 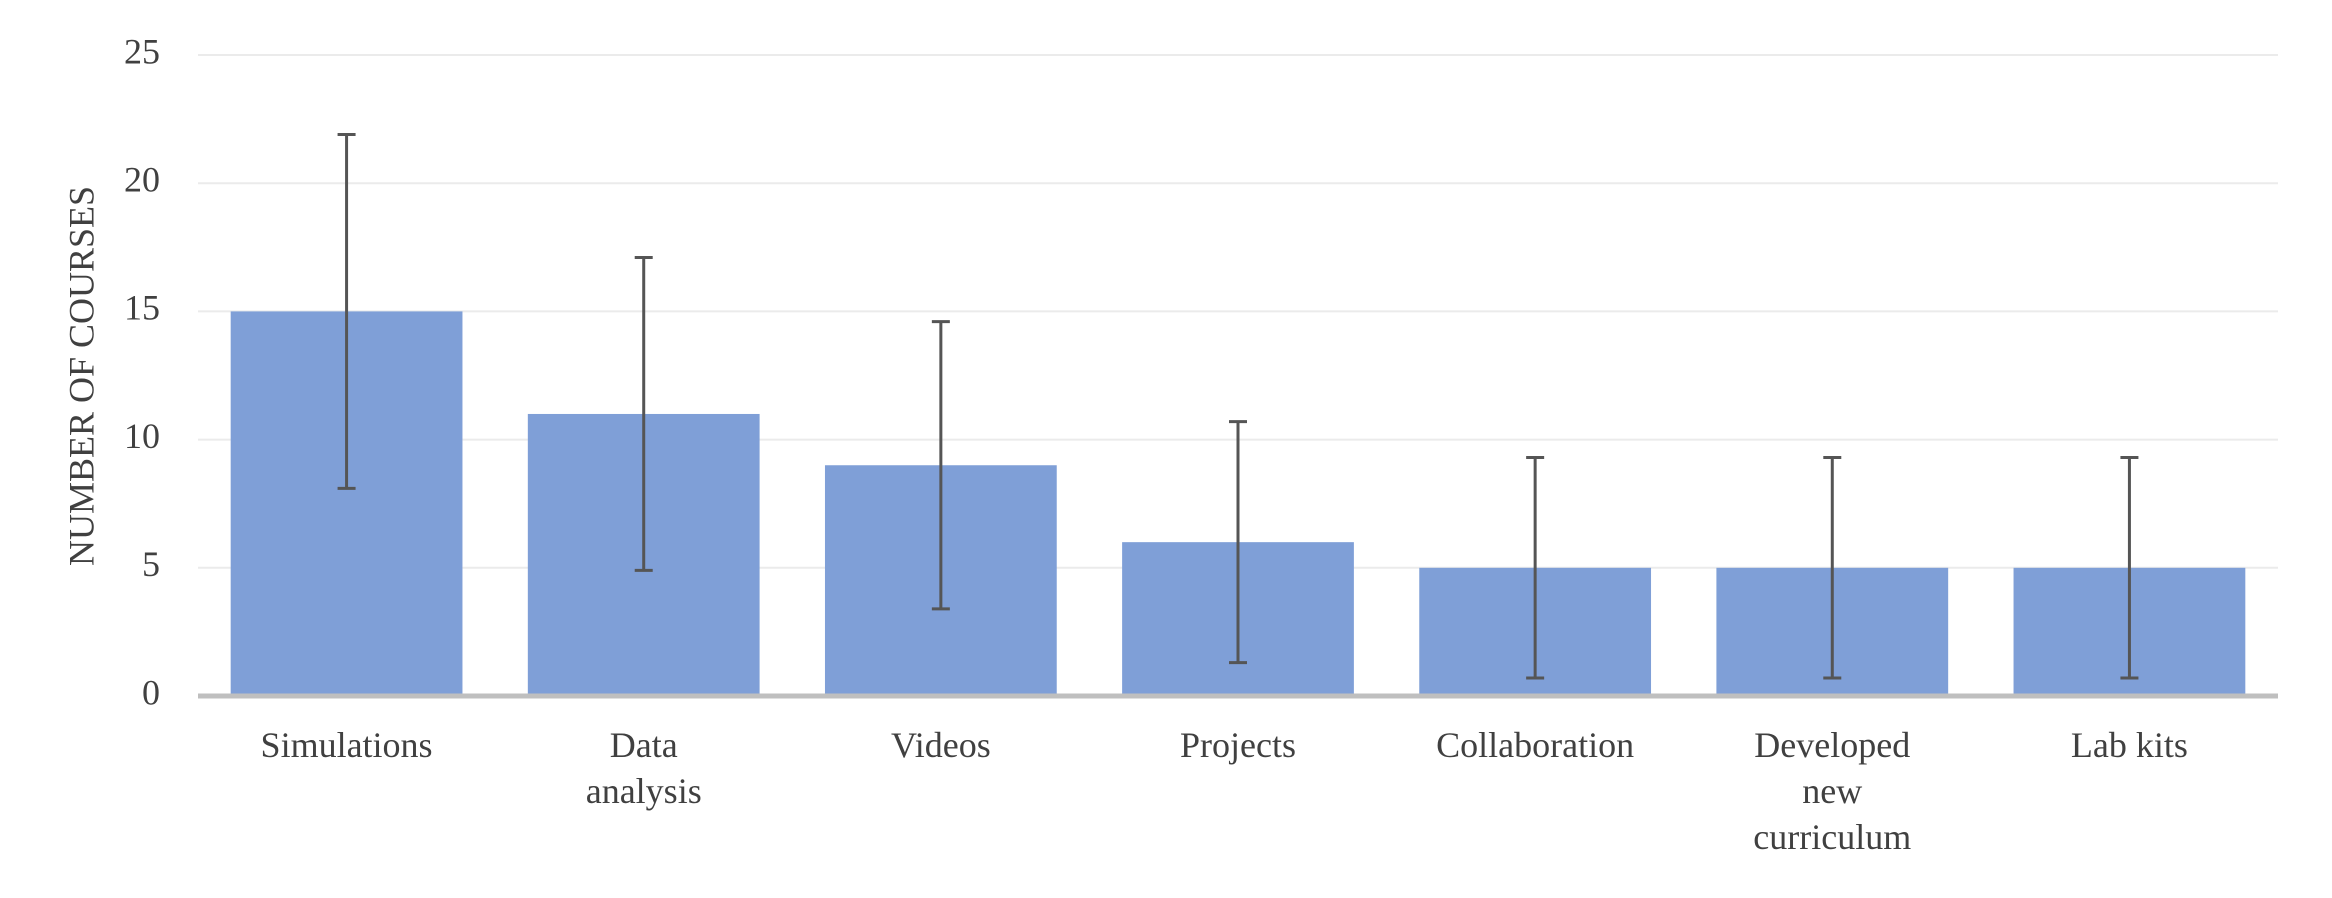 I want to click on y-axis-title: NUMBER OF COURSES, so click(x=81, y=376).